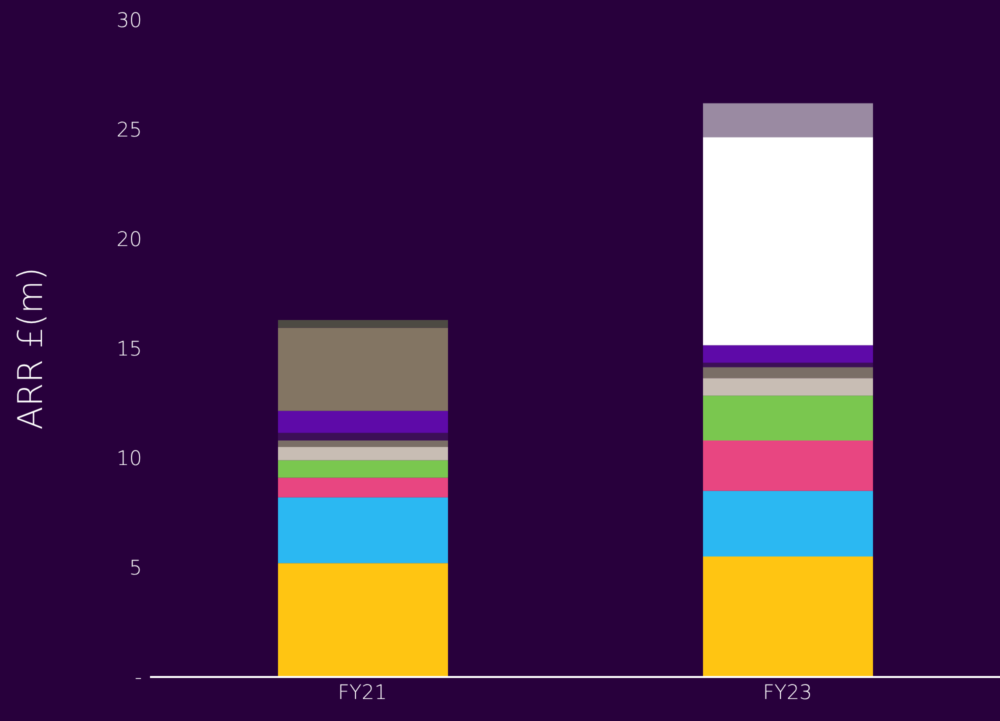 Image resolution: width=1000 pixels, height=721 pixels. Describe the element at coordinates (787, 692) in the screenshot. I see `x-tick-label: FY23` at that location.